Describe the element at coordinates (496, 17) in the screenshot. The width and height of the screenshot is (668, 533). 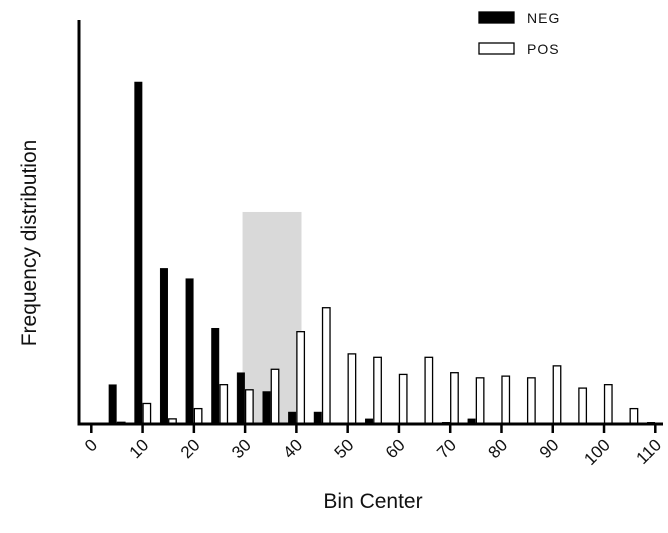
I see `legend-swatch-neg` at that location.